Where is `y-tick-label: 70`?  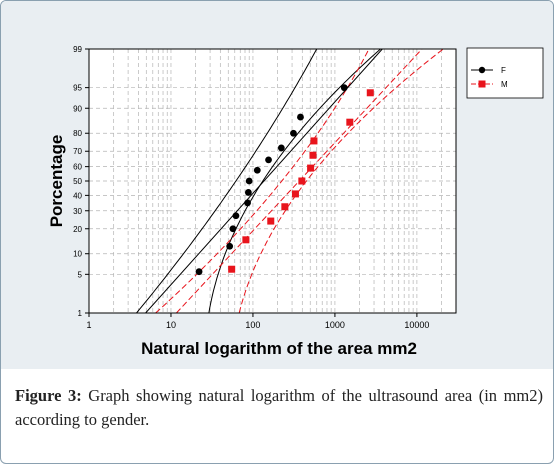
y-tick-label: 70 is located at coordinates (77, 151).